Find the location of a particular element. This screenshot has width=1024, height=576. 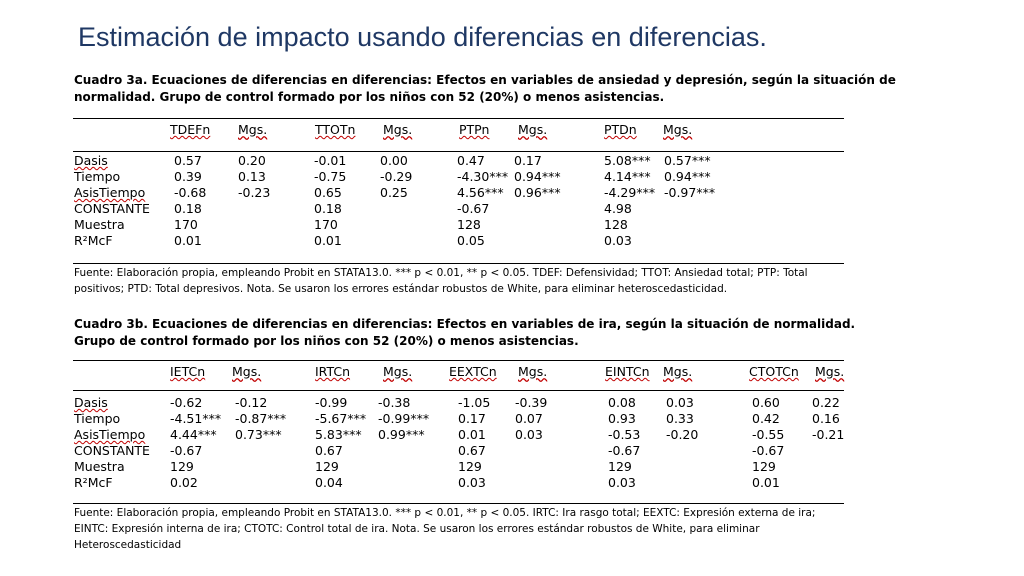

table-cell: -0.38 is located at coordinates (394, 402).